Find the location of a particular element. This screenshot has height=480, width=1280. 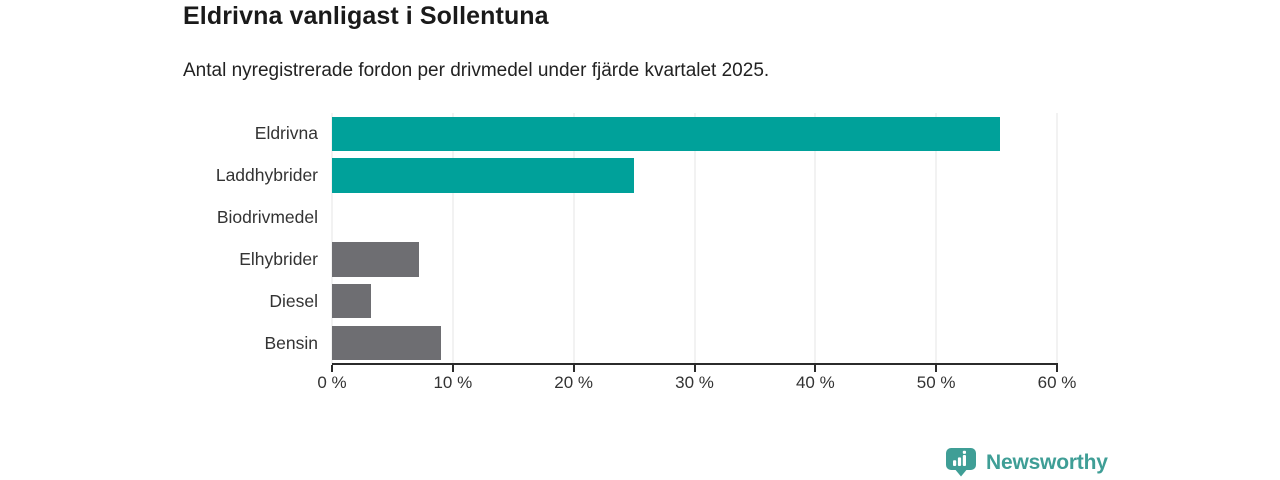

x-tick-label: 30 % is located at coordinates (694, 382).